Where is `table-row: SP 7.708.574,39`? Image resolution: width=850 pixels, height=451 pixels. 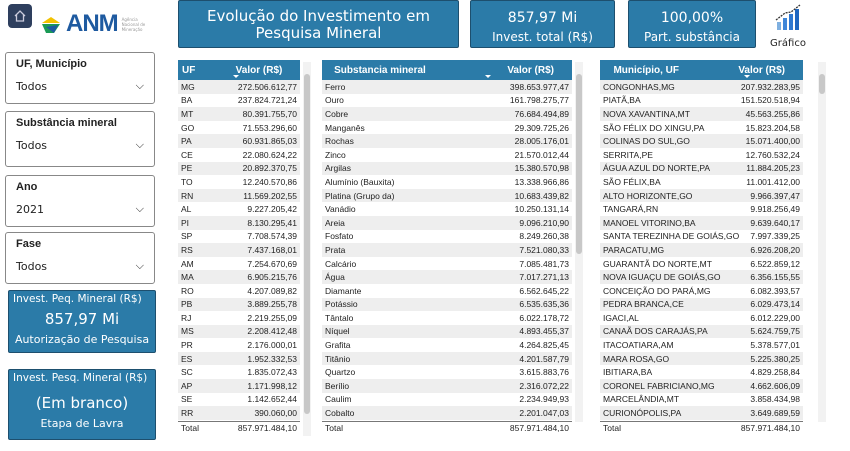
table-row: SP 7.708.574,39 is located at coordinates (239, 237).